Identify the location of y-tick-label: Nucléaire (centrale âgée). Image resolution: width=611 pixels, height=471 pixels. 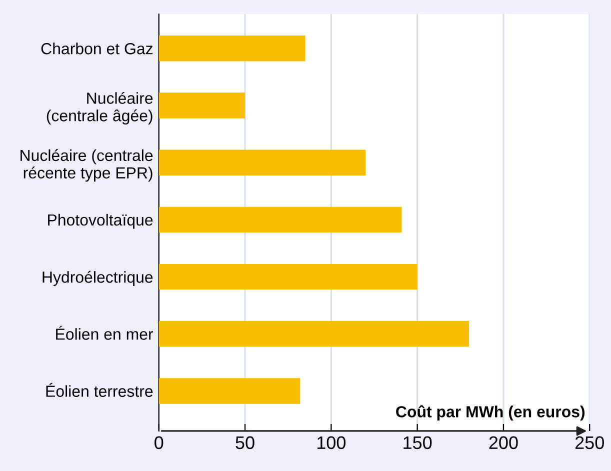
(99, 108).